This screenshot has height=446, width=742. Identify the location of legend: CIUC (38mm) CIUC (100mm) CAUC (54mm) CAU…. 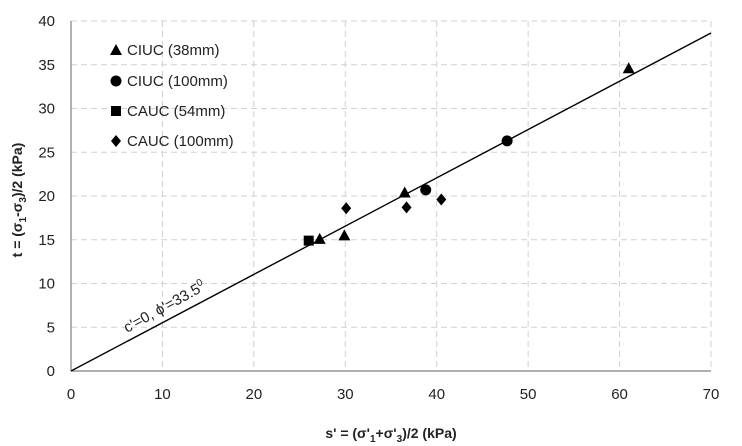
(172, 96).